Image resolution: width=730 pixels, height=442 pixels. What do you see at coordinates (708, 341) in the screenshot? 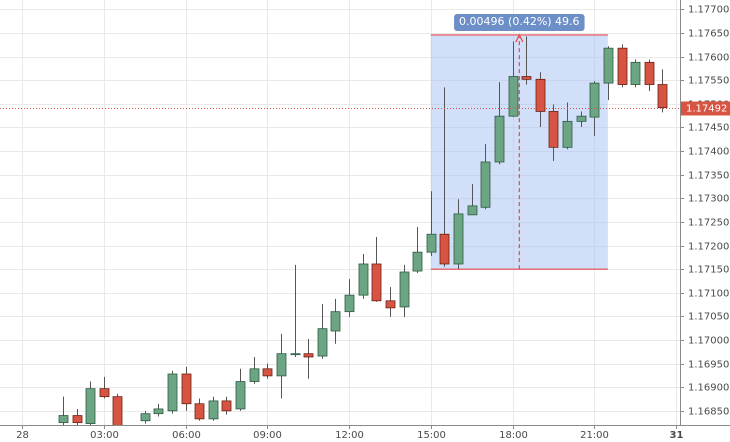
I see `y-tick-label: 1.17000` at bounding box center [708, 341].